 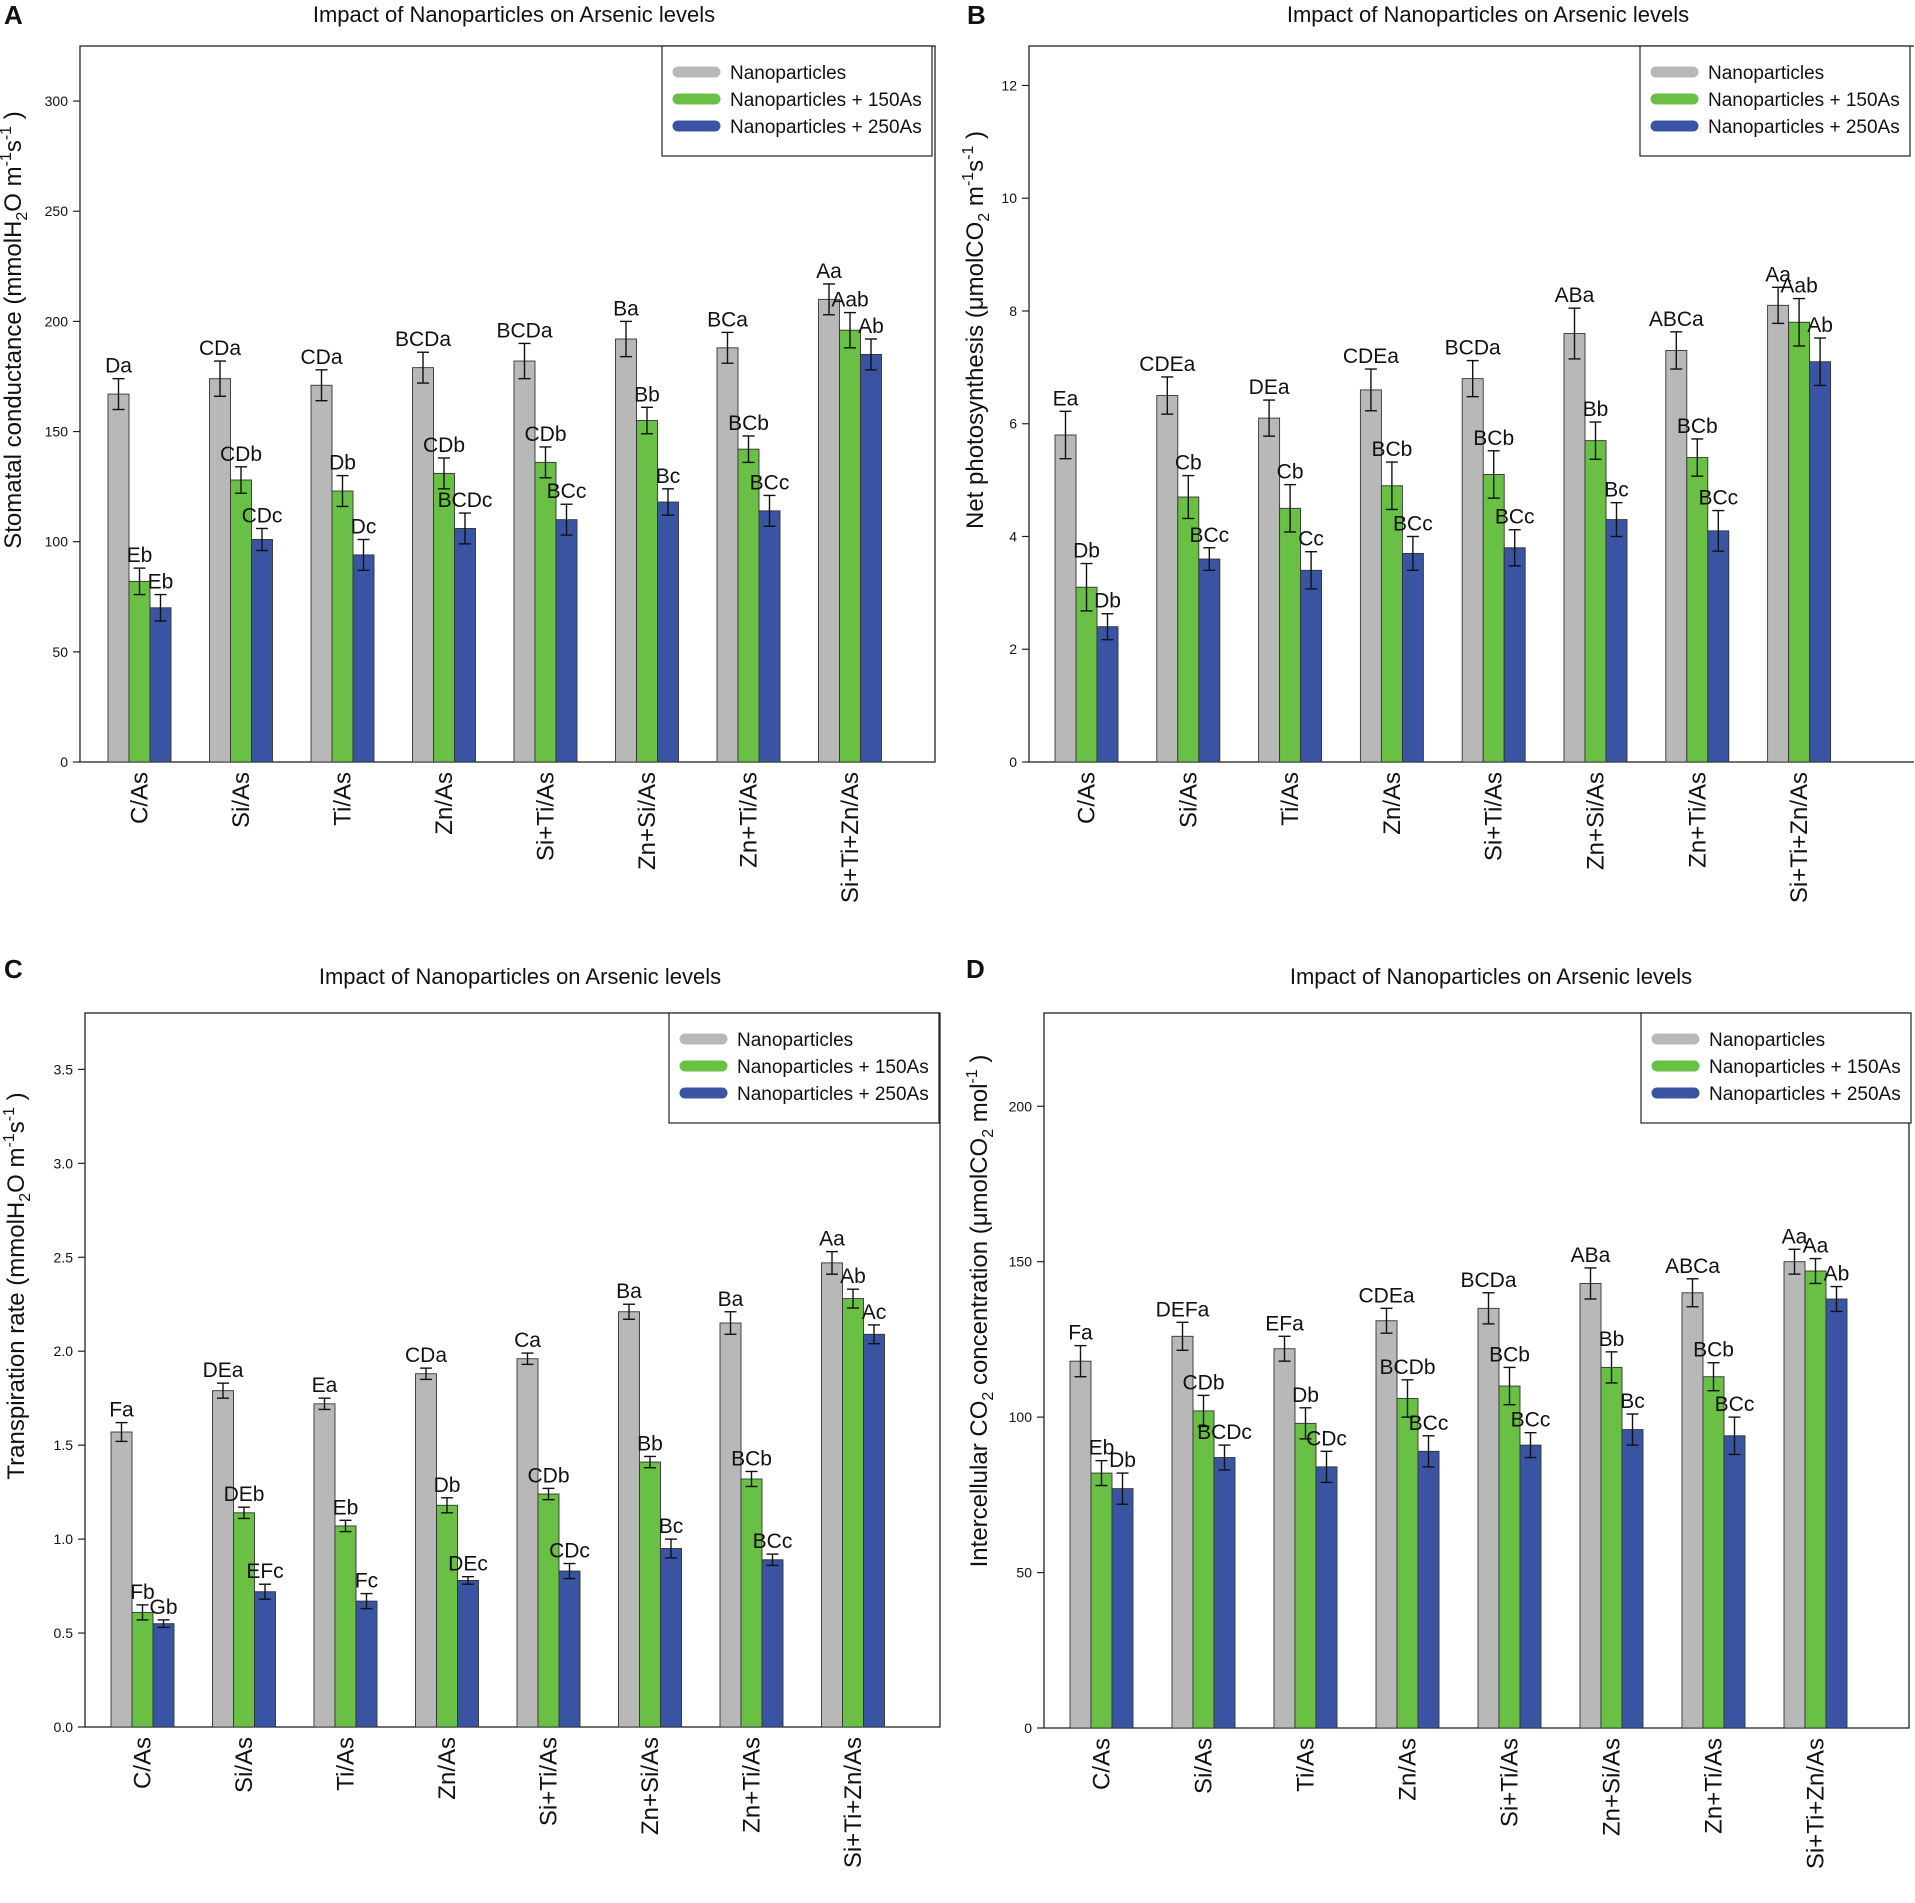 I want to click on significance-label: ABa, so click(x=1591, y=1255).